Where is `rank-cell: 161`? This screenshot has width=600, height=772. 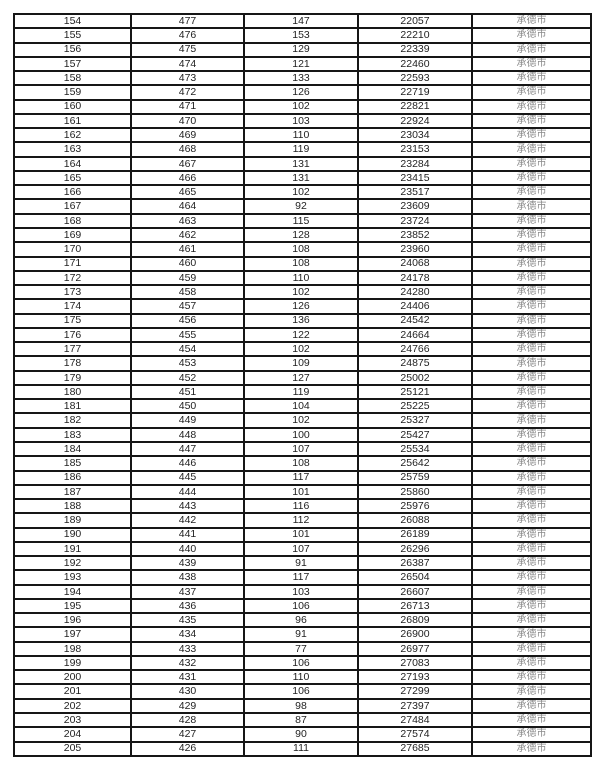
rank-cell: 161 is located at coordinates (72, 121).